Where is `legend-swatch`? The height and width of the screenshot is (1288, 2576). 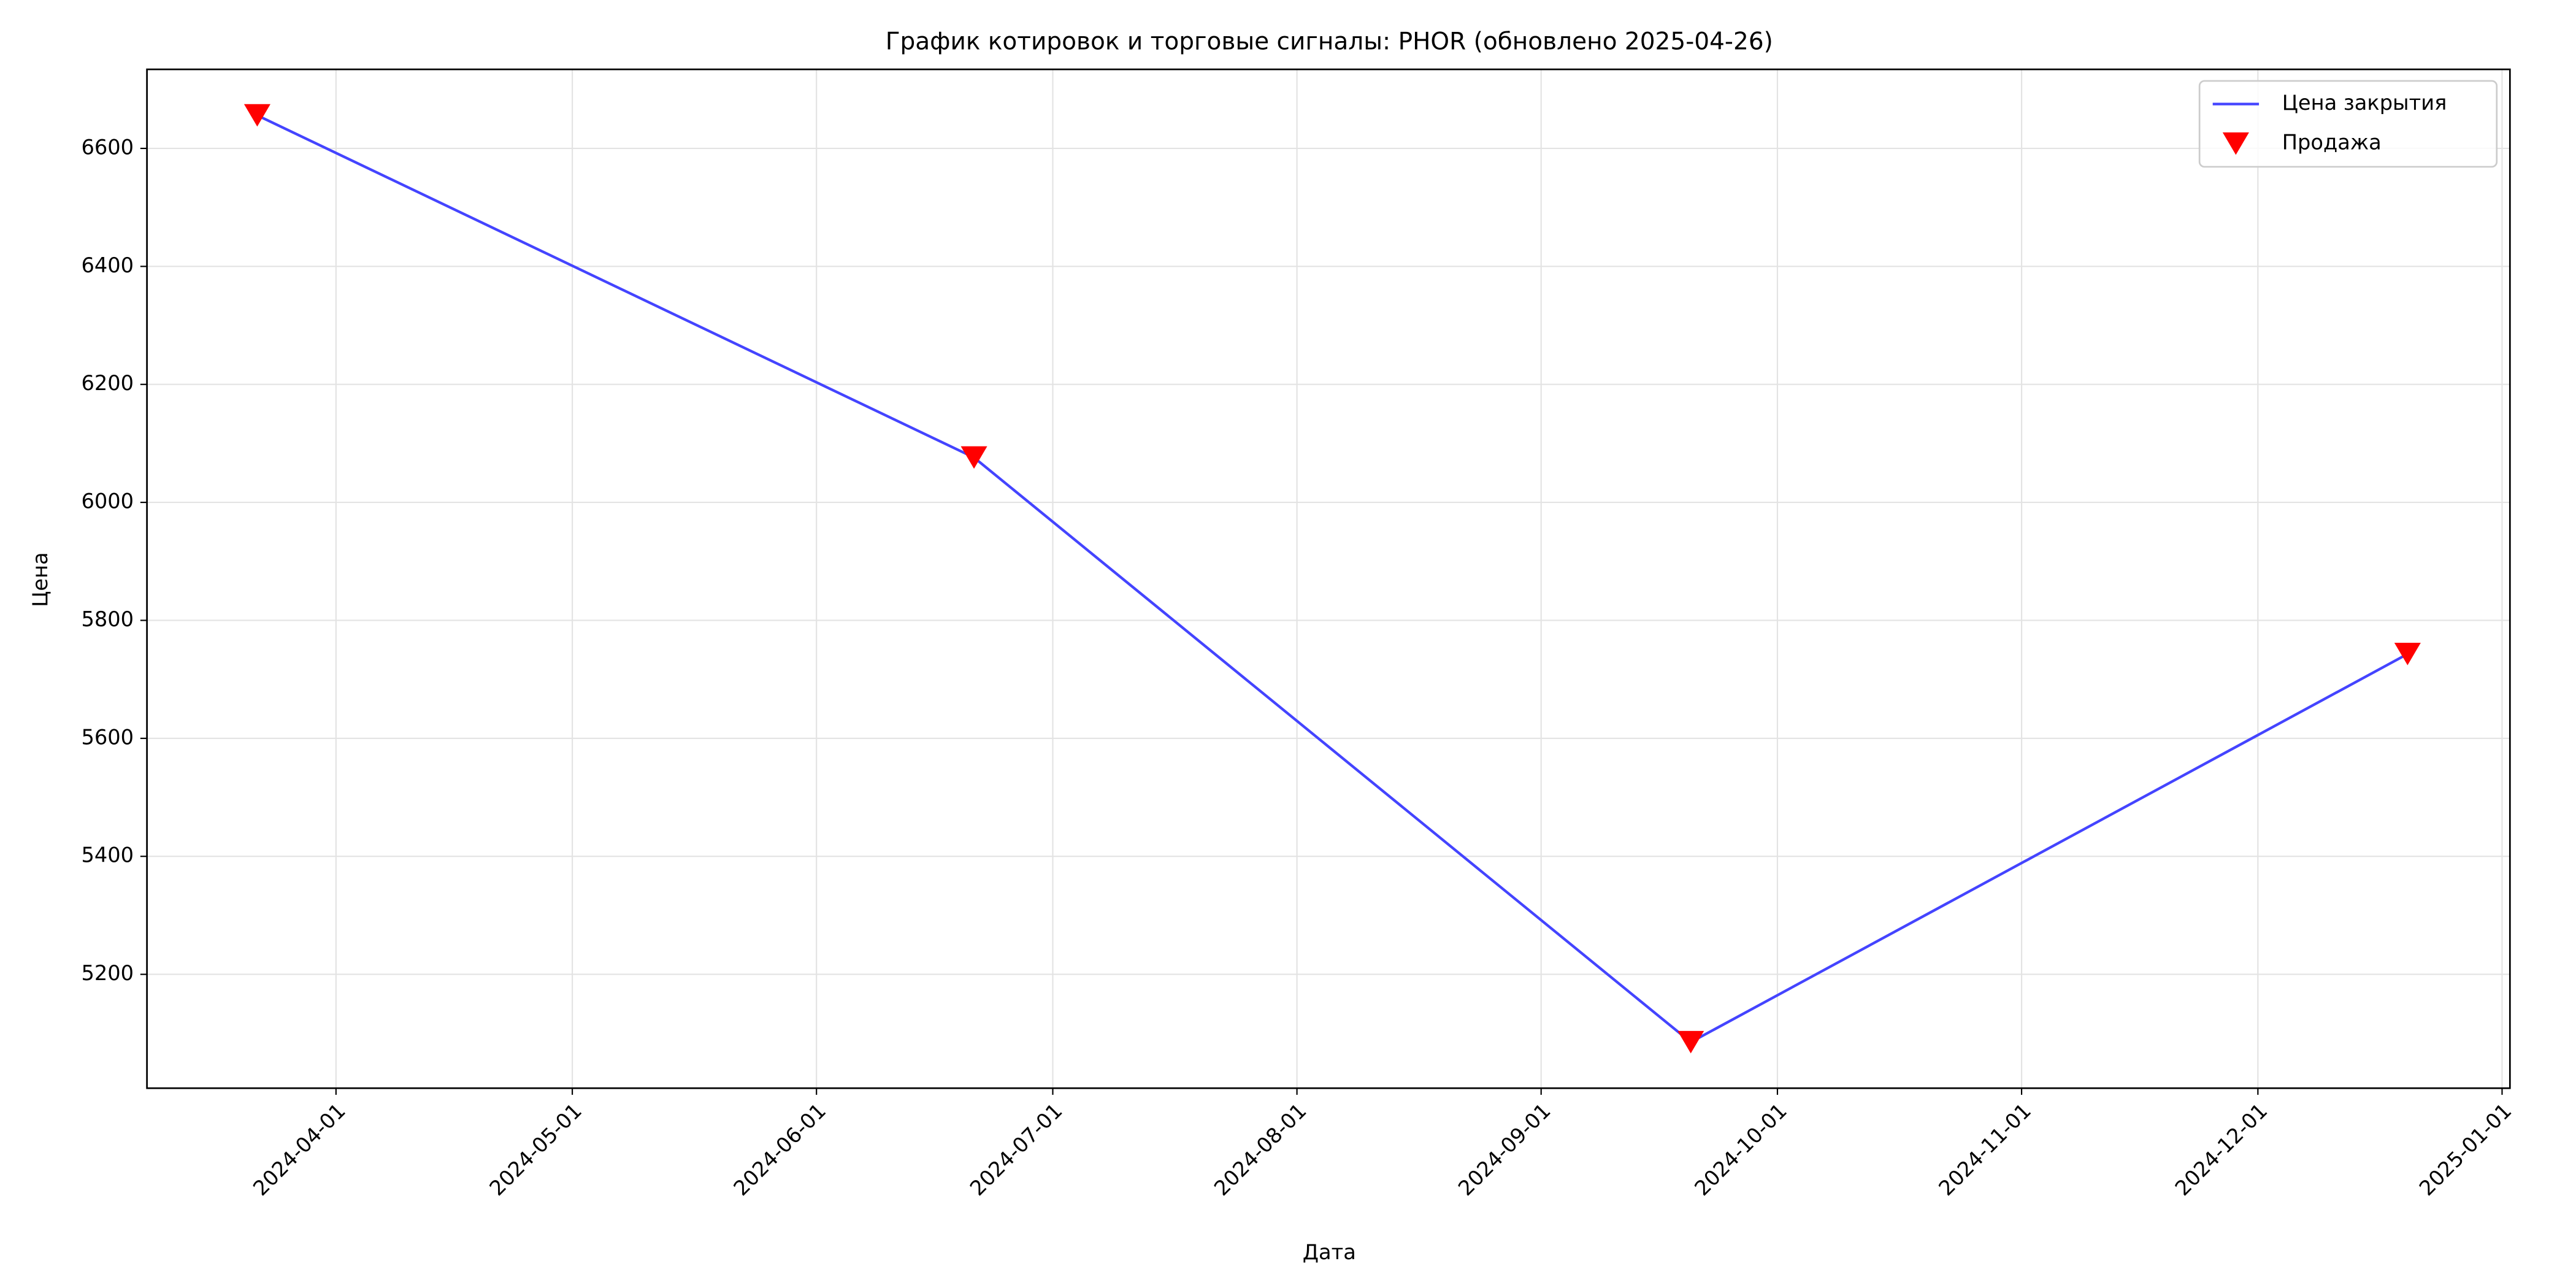 legend-swatch is located at coordinates (2235, 143).